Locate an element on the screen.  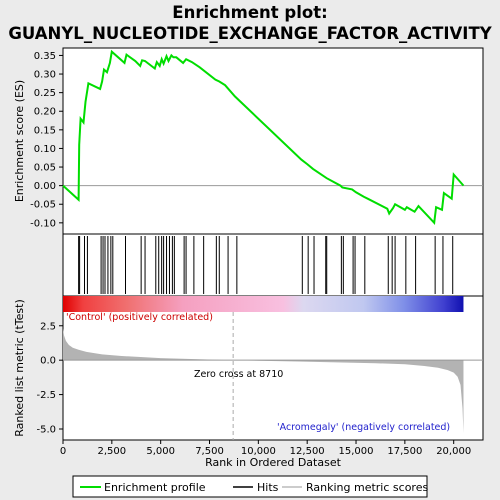
metric-y-tick-label: 2.5 is located at coordinates (48, 326).